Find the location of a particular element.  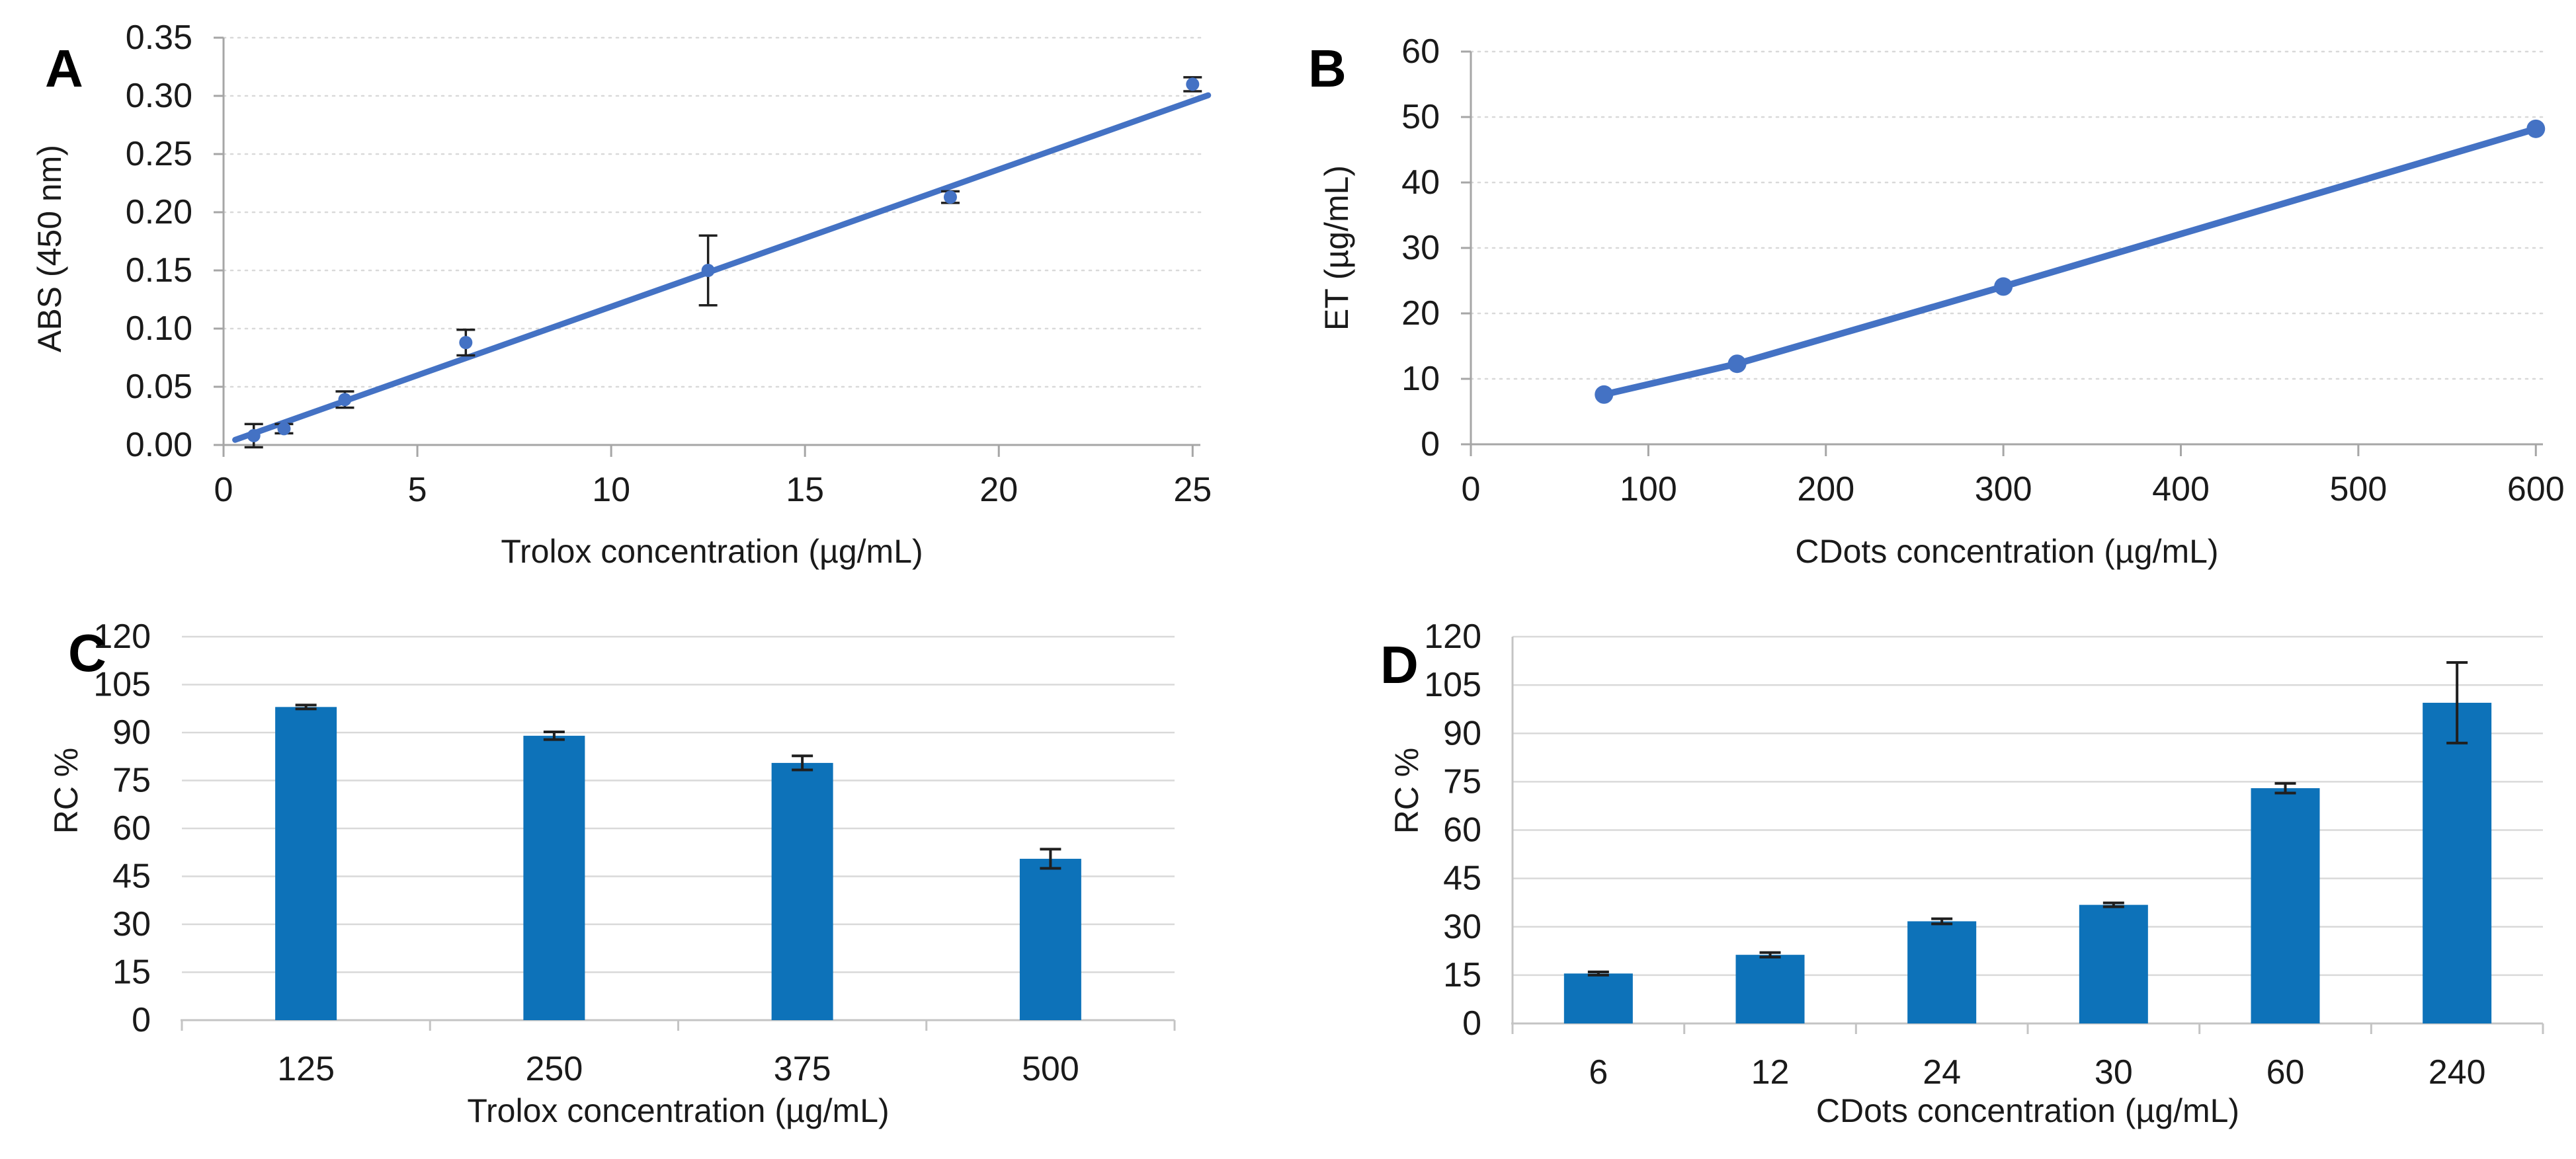

panel-b-letter: B is located at coordinates (1327, 68).